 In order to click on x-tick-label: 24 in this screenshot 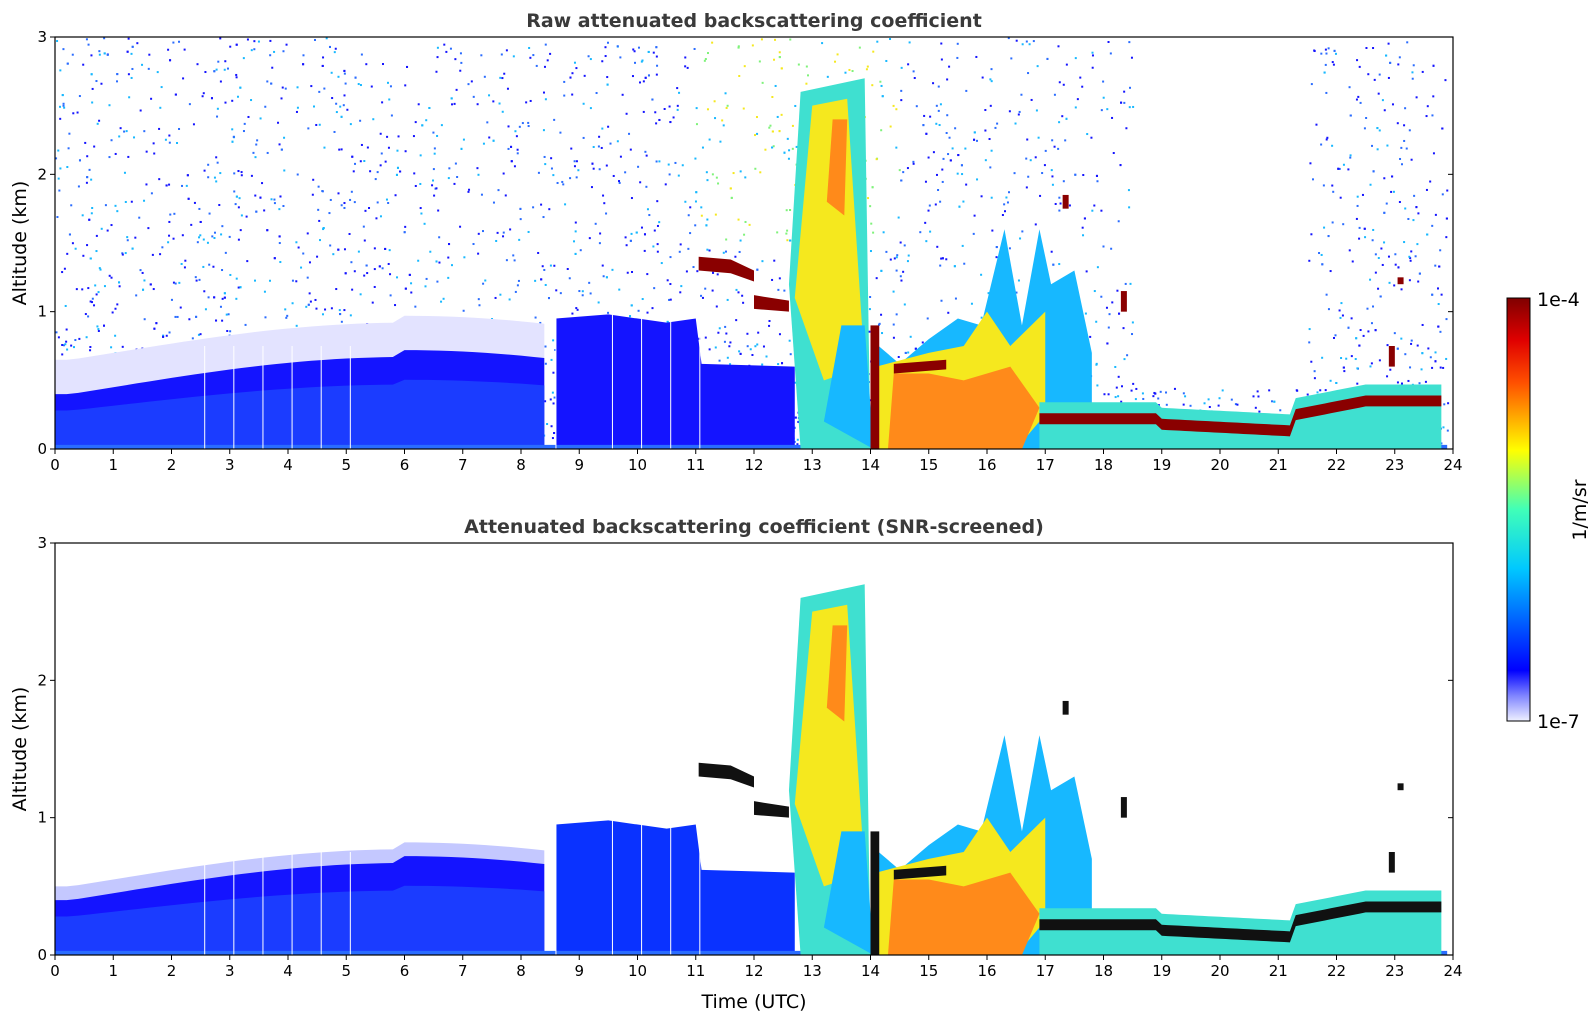, I will do `click(1452, 971)`.